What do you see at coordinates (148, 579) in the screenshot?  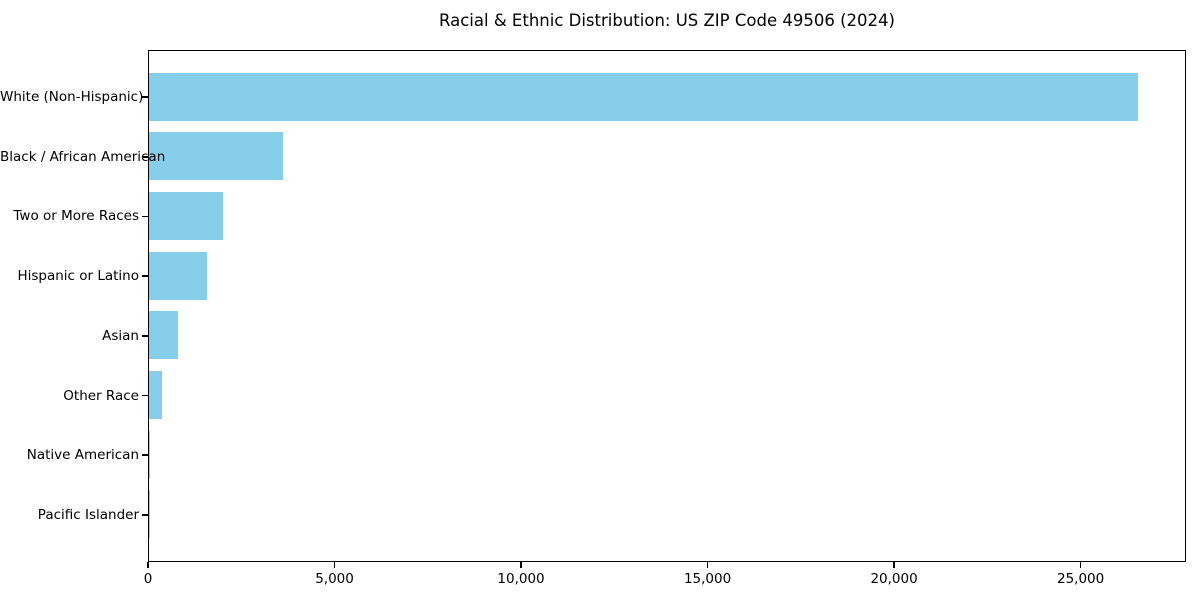 I see `x-axis-tick-label: 0` at bounding box center [148, 579].